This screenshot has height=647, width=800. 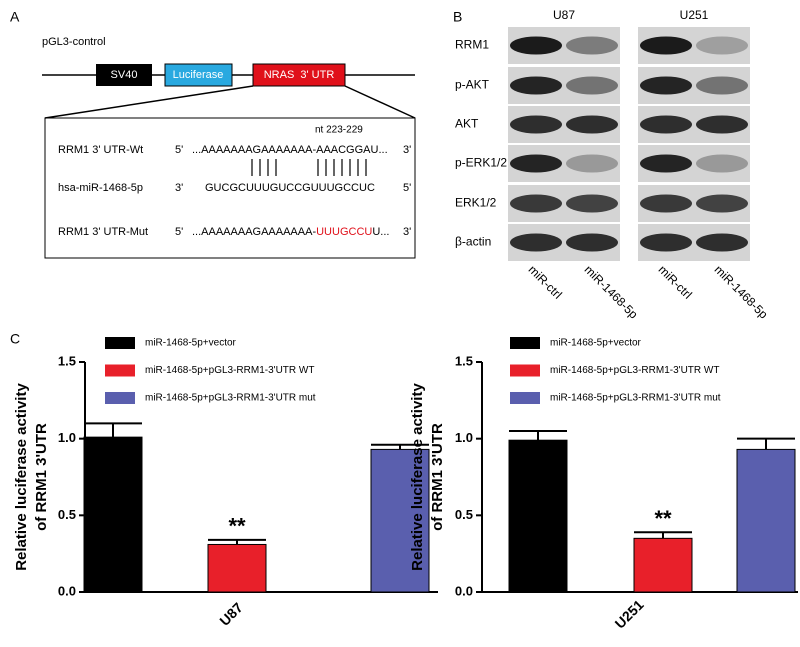 I want to click on sequence-part: ...AAAAAAAGAAAAAAA-, so click(x=254, y=232).